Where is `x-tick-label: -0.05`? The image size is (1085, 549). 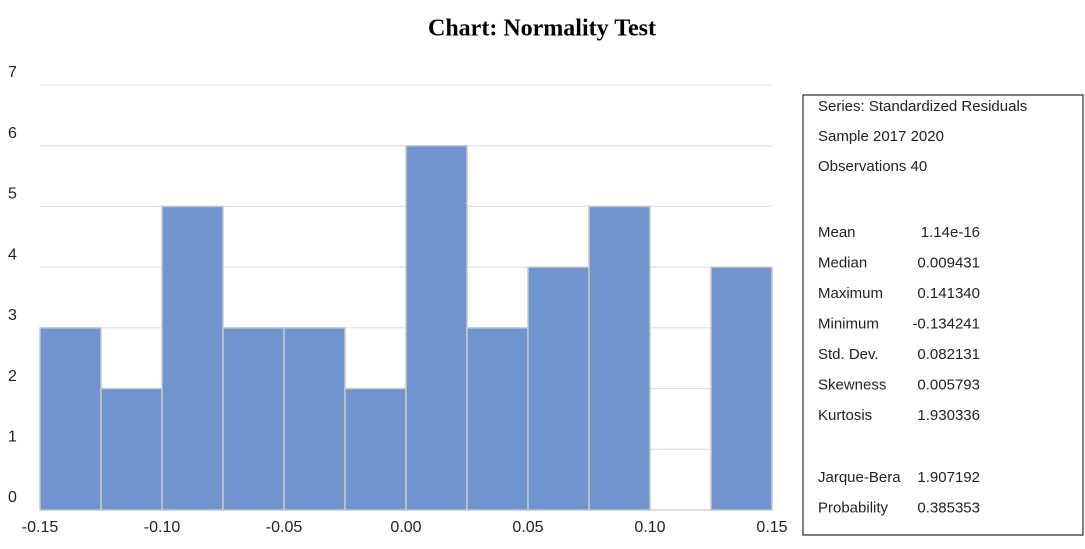
x-tick-label: -0.05 is located at coordinates (284, 527).